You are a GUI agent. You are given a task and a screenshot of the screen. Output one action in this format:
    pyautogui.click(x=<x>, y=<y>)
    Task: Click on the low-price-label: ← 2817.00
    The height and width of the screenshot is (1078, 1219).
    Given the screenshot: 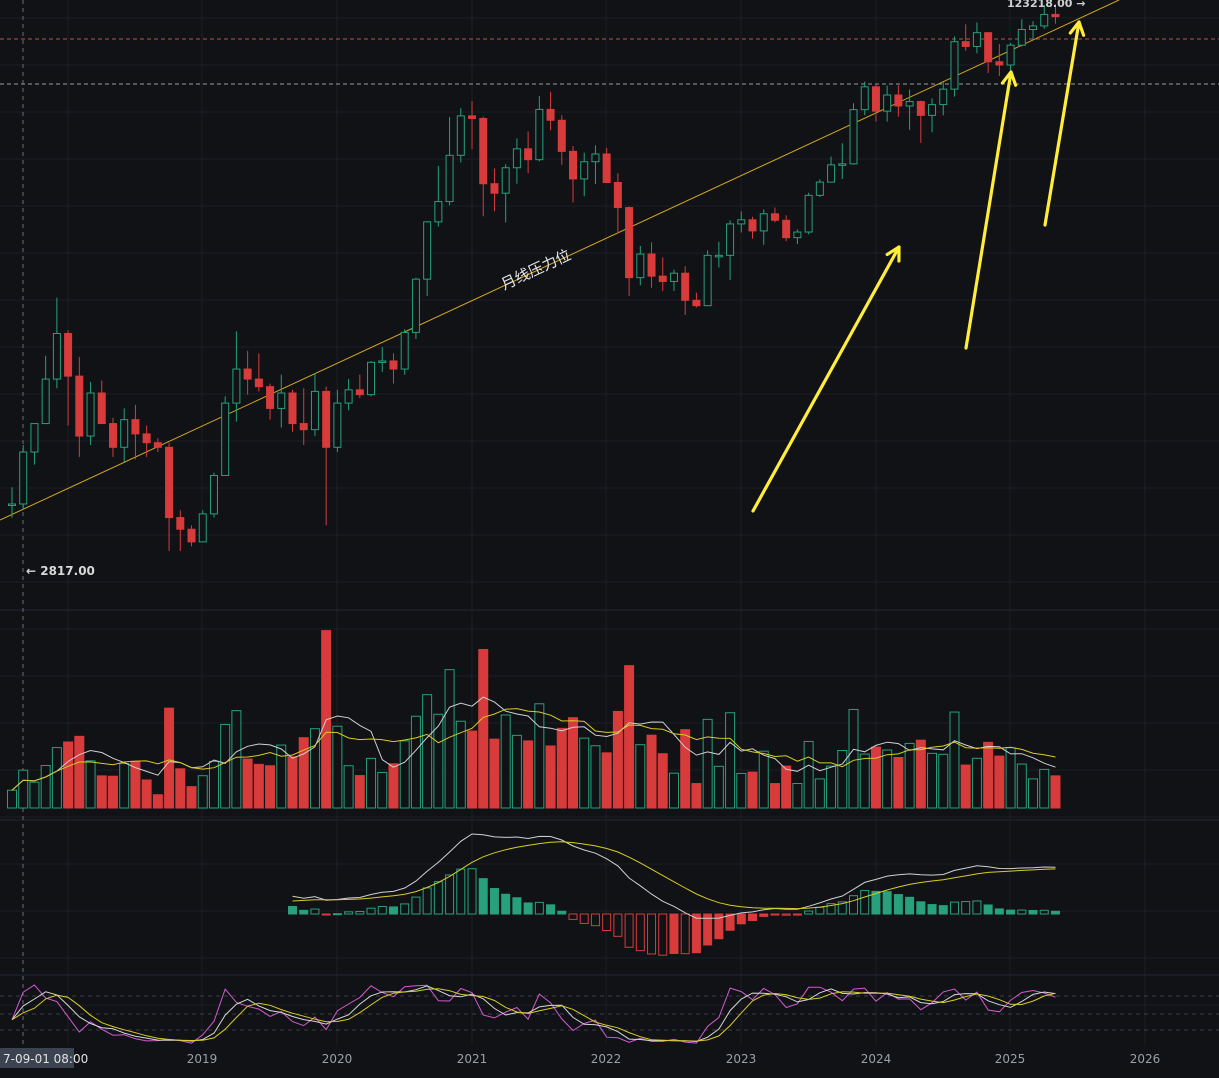 What is the action you would take?
    pyautogui.click(x=60, y=571)
    